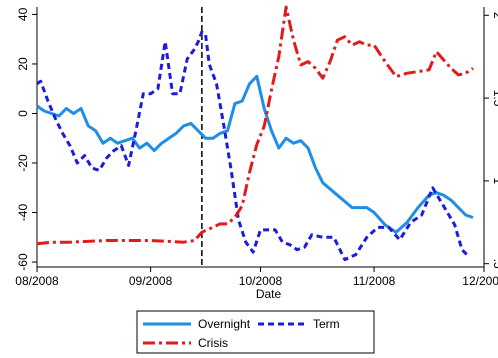 The image size is (498, 358). Describe the element at coordinates (213, 343) in the screenshot. I see `legend-label-crisis: Crisis` at that location.